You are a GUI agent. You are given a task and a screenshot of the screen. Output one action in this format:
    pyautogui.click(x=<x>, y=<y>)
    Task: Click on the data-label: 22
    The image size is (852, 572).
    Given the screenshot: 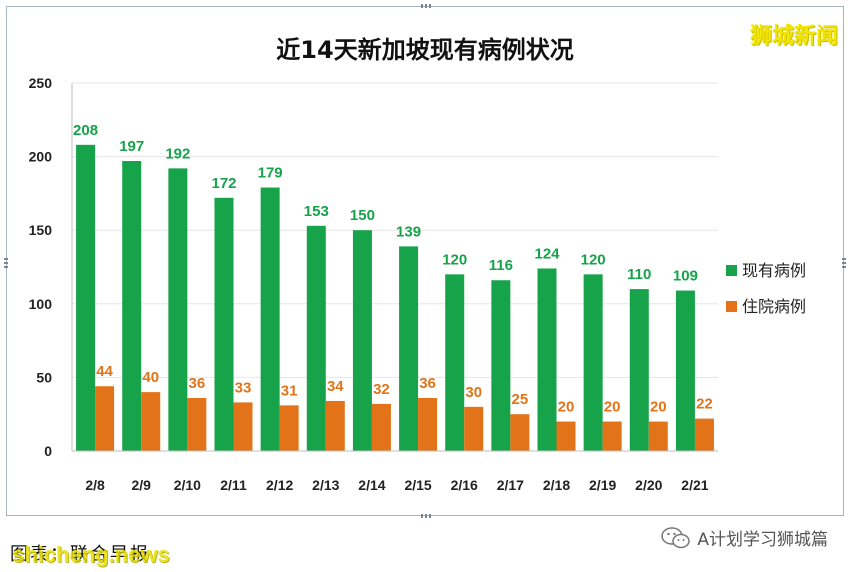 What is the action you would take?
    pyautogui.click(x=704, y=404)
    